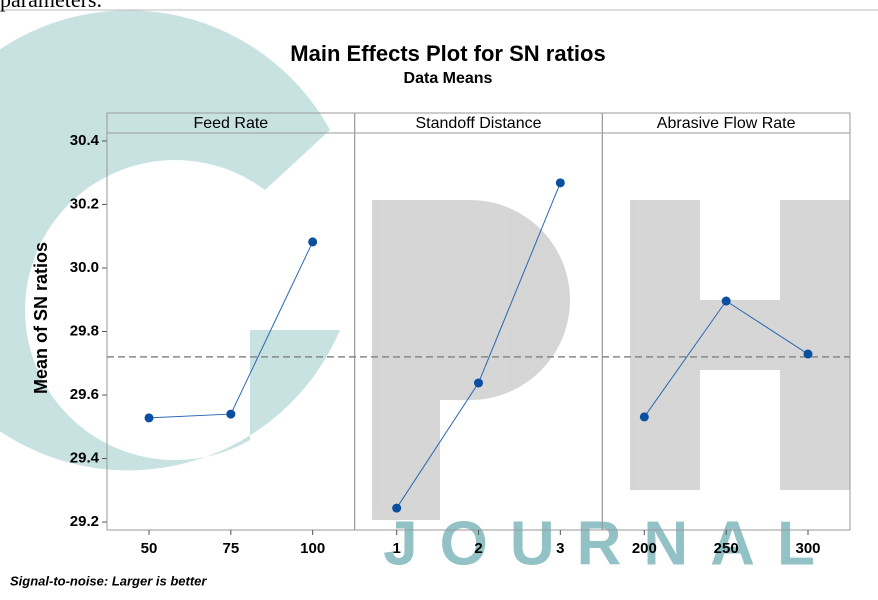 The image size is (878, 600). What do you see at coordinates (230, 123) in the screenshot?
I see `panel-title: Feed Rate` at bounding box center [230, 123].